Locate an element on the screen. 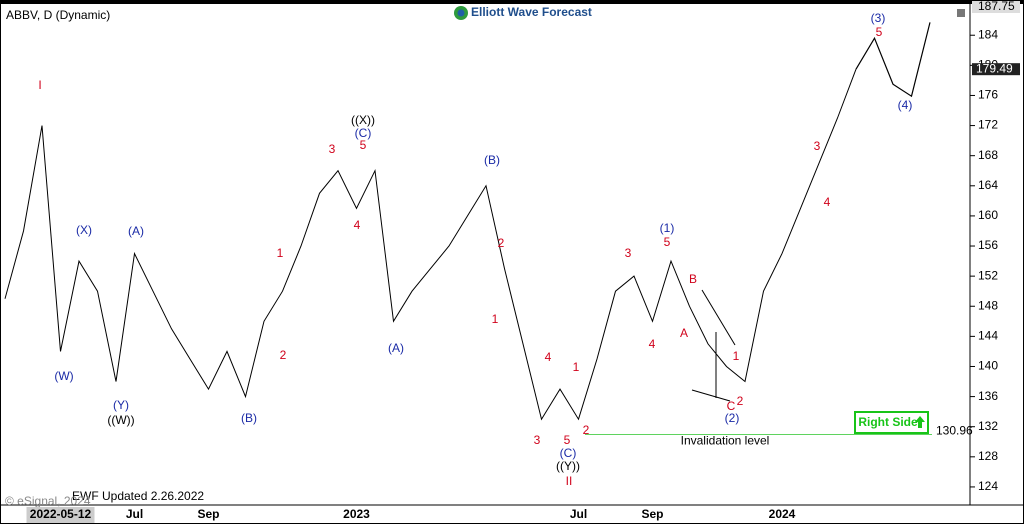 The image size is (1024, 524). y-tick-label: 156 is located at coordinates (988, 245).